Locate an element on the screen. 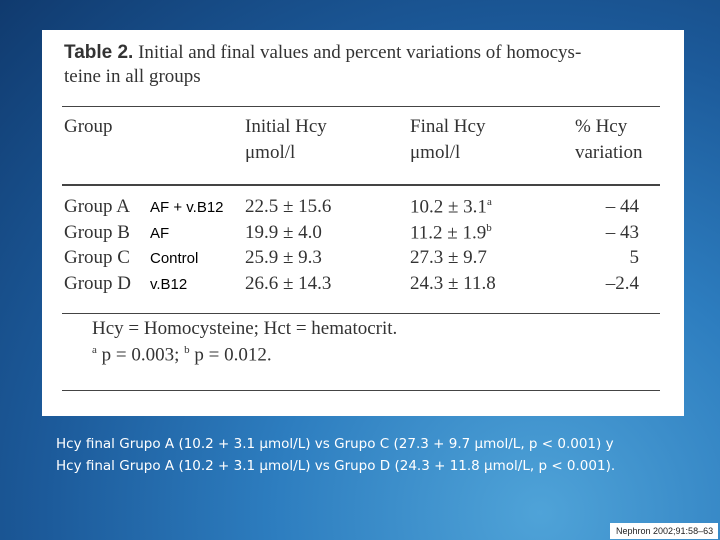  initial-cell: 25.9 ± 9.3 is located at coordinates (283, 257).